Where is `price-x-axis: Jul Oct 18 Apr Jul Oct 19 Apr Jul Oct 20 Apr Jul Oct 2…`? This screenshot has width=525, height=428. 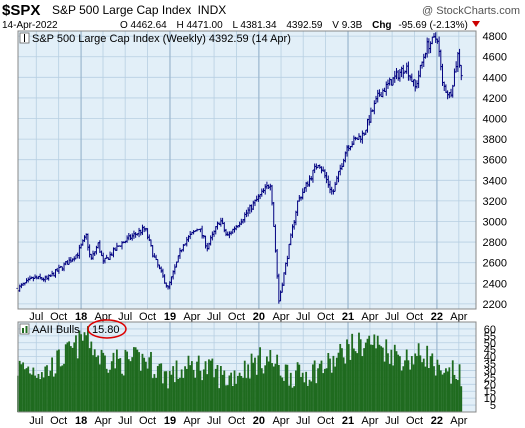
price-x-axis: Jul Oct 18 Apr Jul Oct 19 Apr Jul Oct 20 Apr Jul Oct 2… is located at coordinates (248, 317).